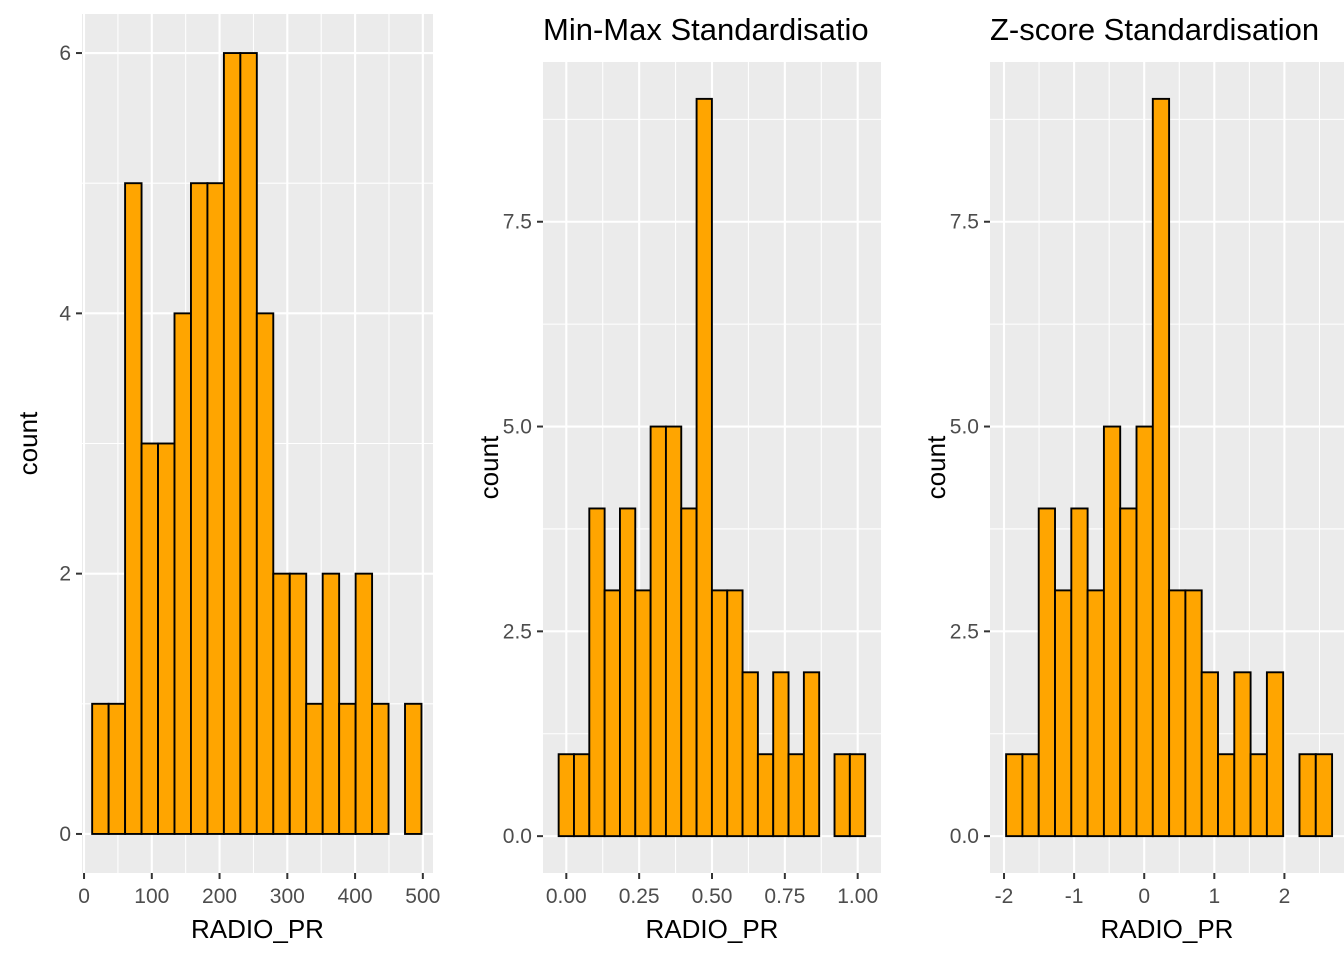 Image resolution: width=1344 pixels, height=960 pixels. I want to click on x-tick-label: 0.25, so click(639, 896).